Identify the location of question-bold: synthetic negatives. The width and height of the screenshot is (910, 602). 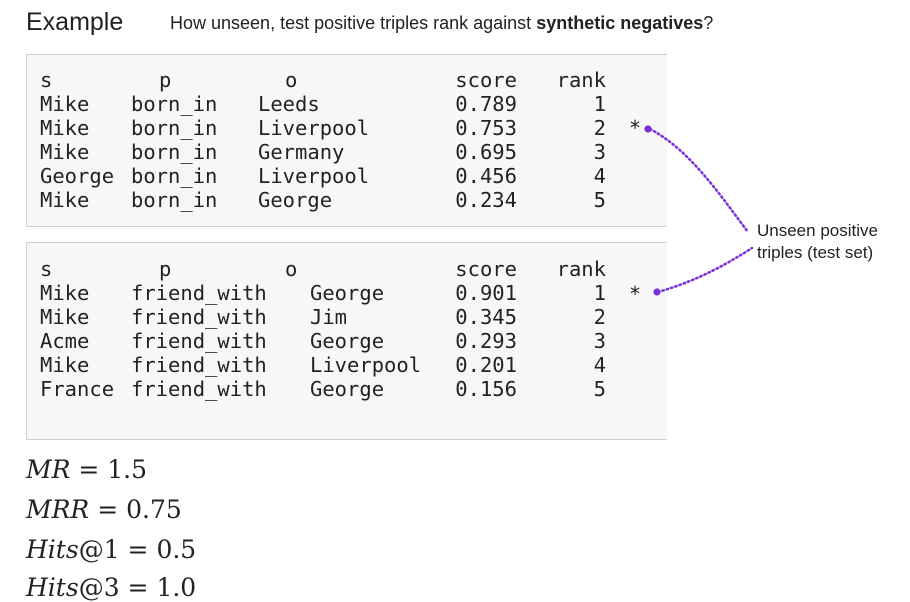
(620, 23).